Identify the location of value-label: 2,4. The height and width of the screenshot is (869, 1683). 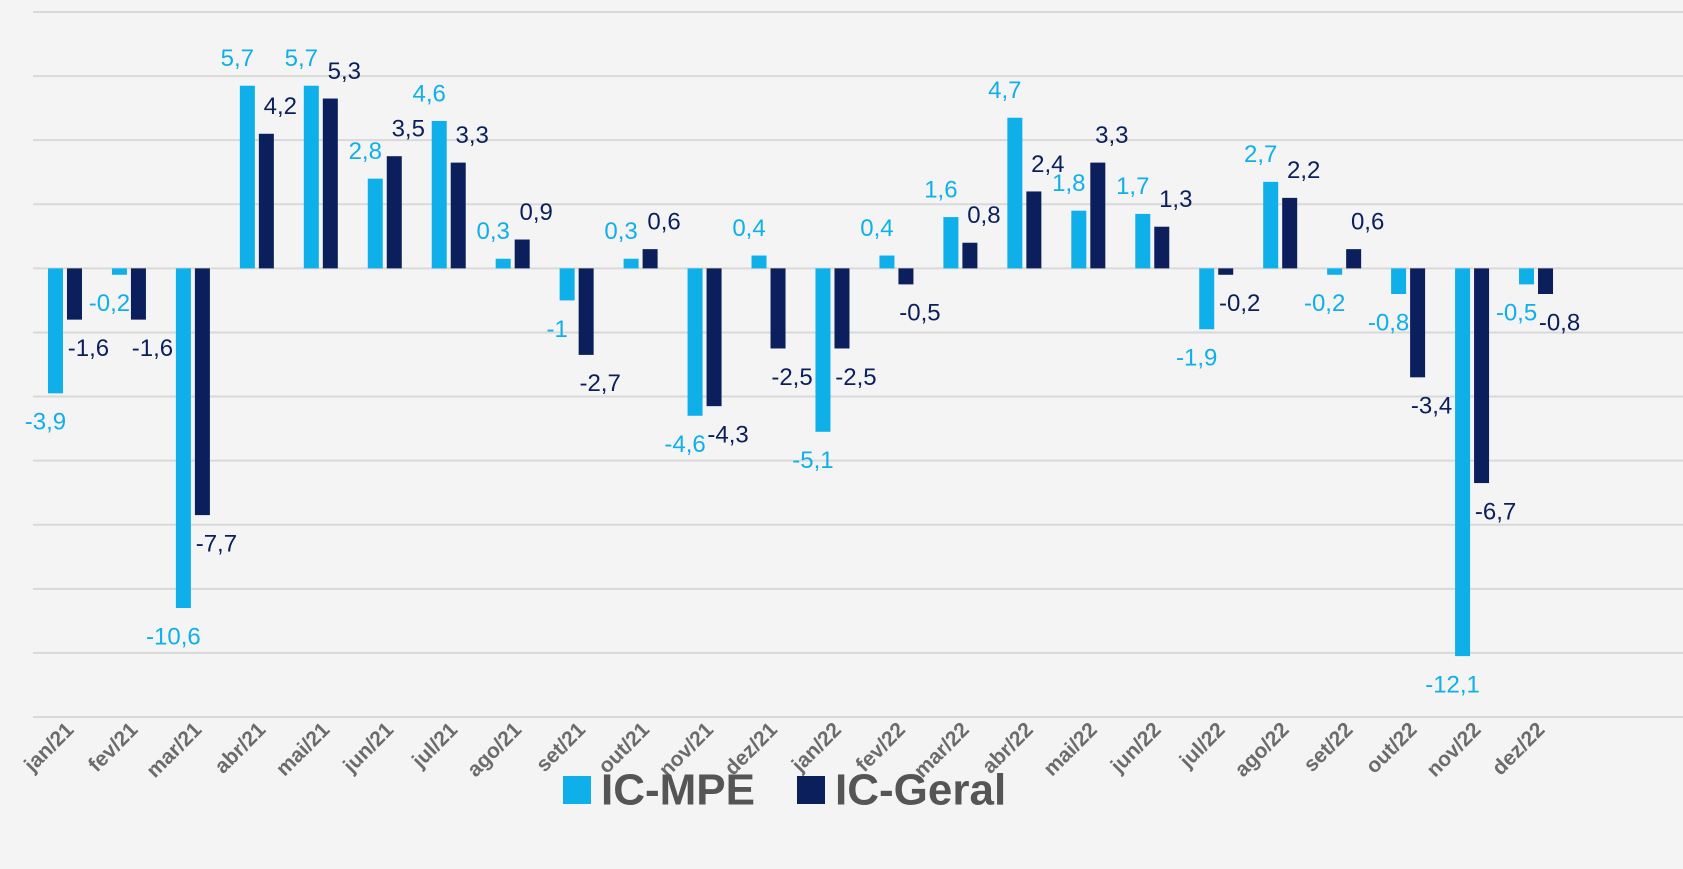
(1047, 164).